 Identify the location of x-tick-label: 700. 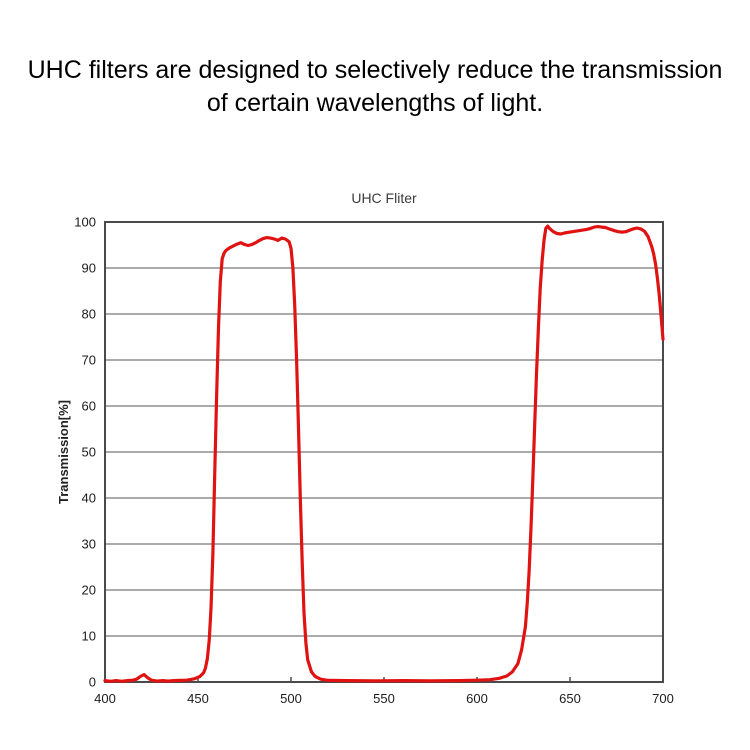
(663, 698).